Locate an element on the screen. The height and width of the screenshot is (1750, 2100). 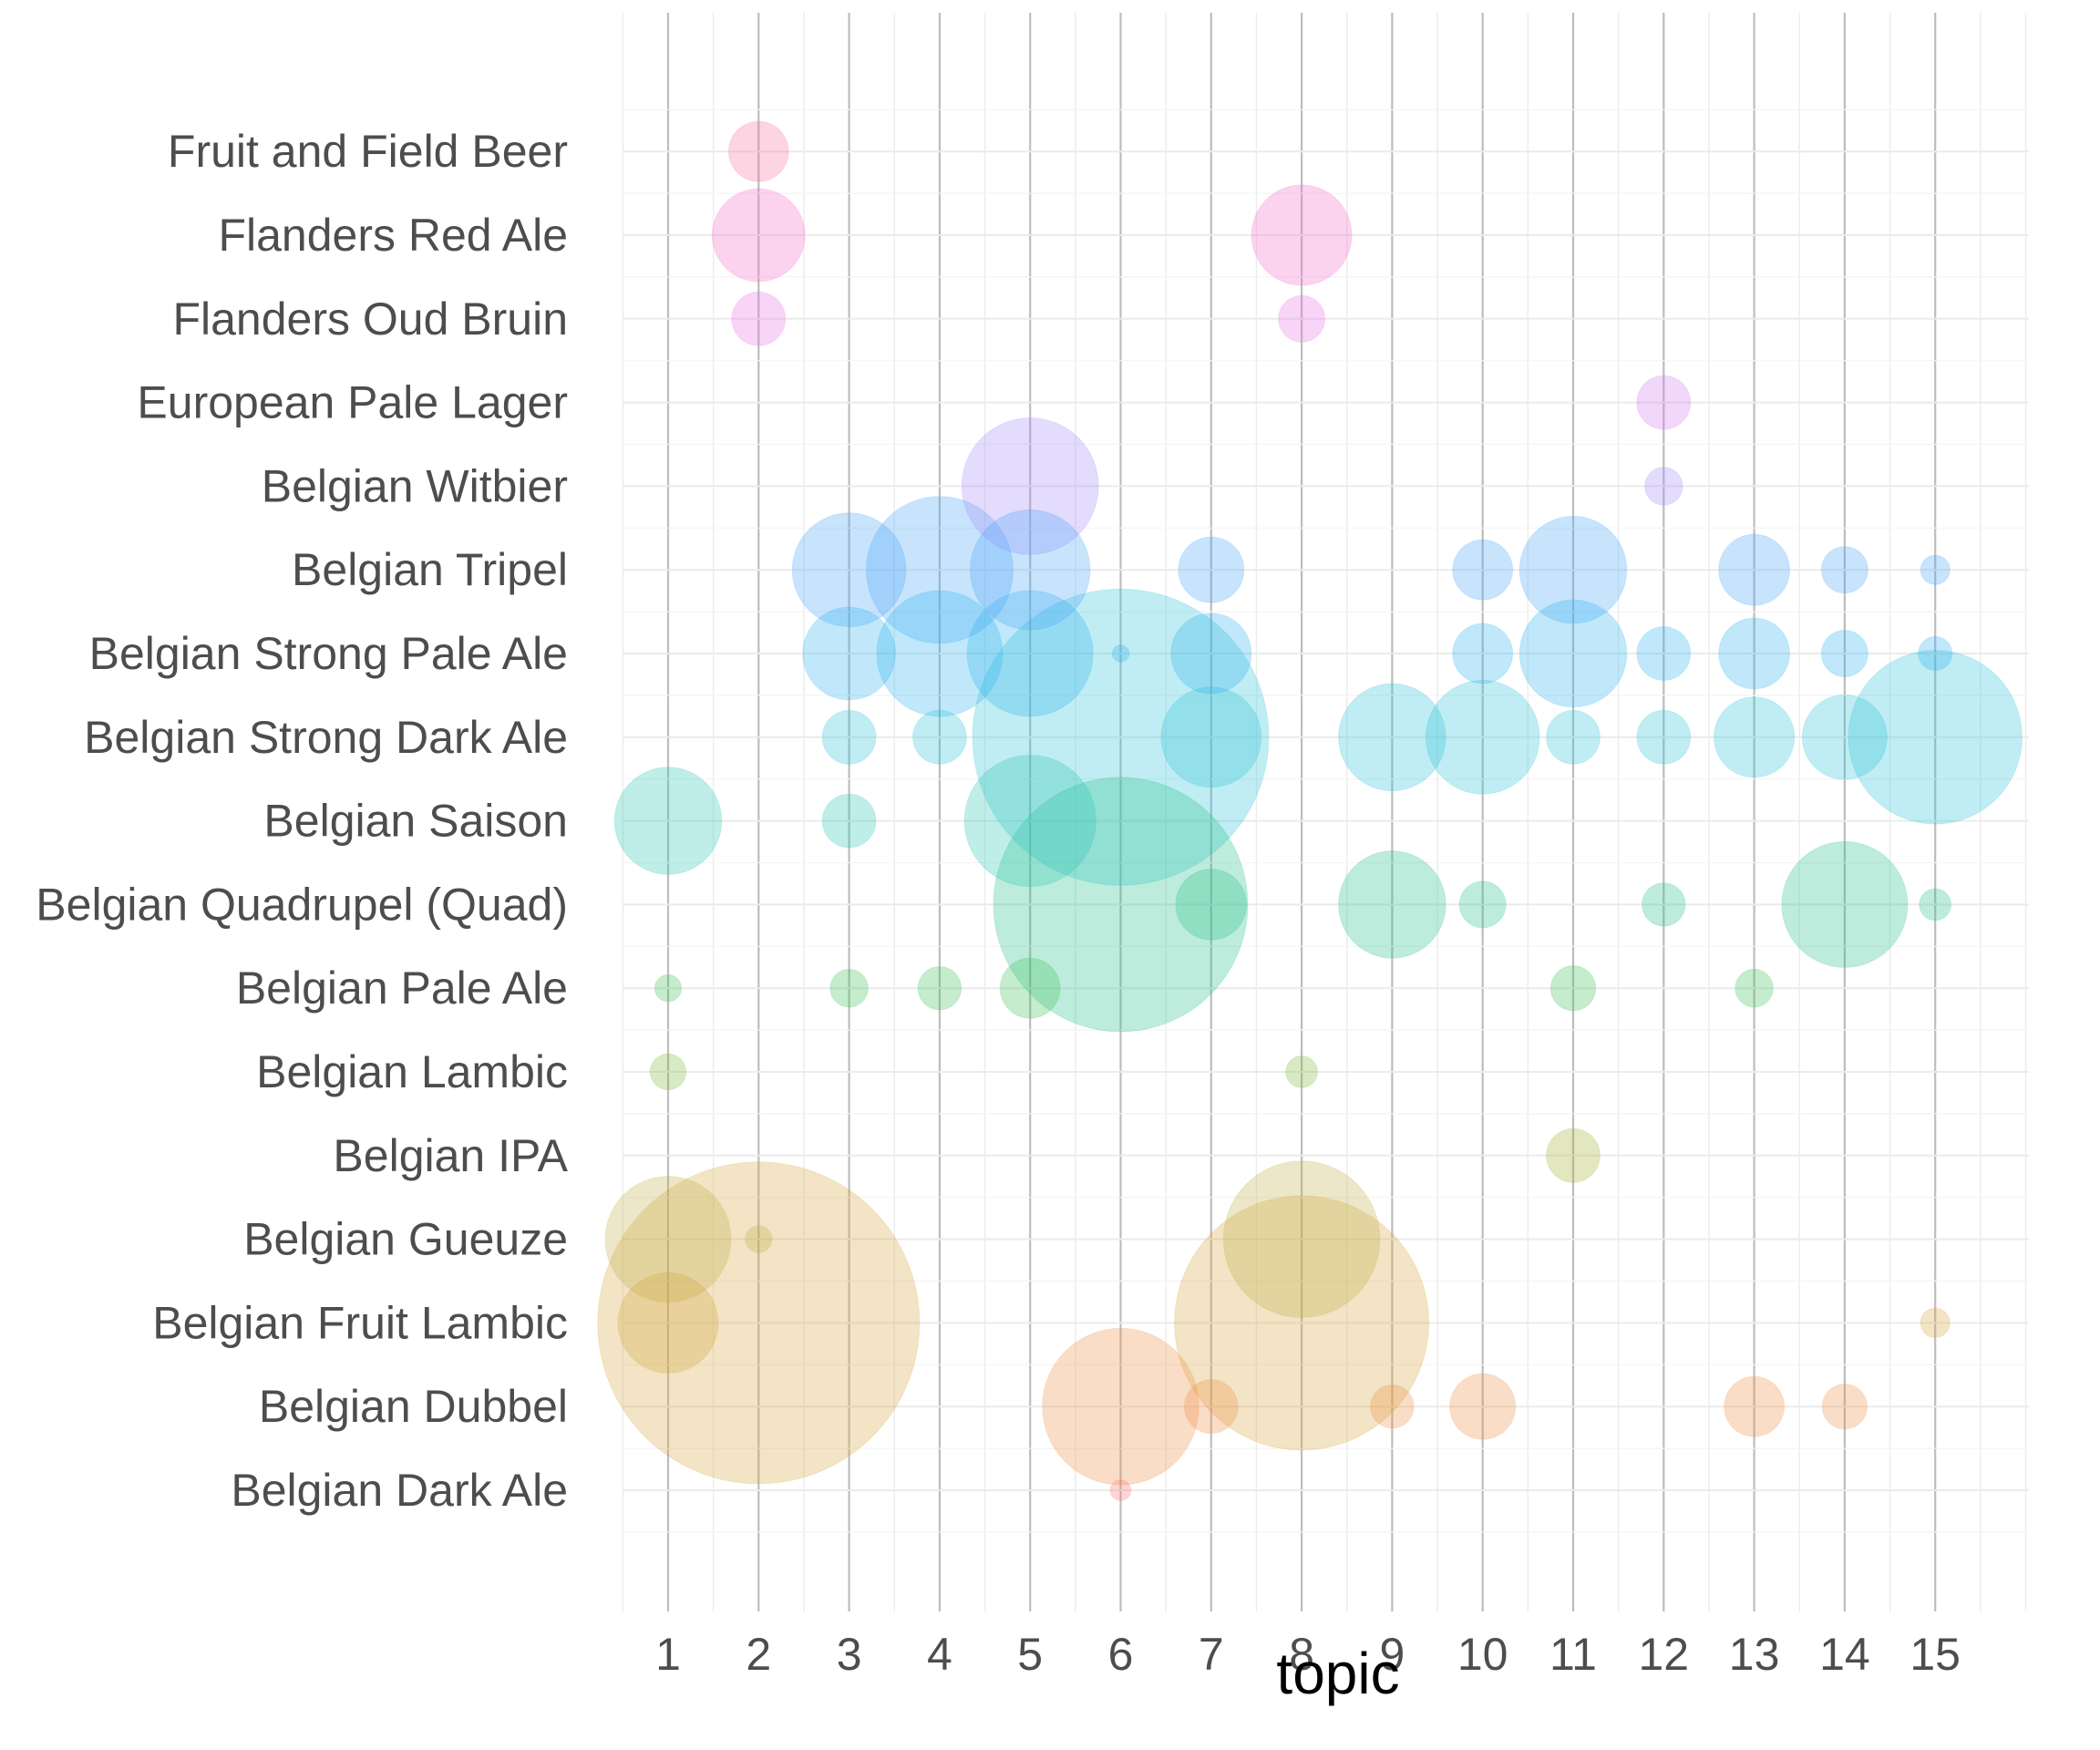
y-tick-label: European Pale Lager is located at coordinates (353, 403).